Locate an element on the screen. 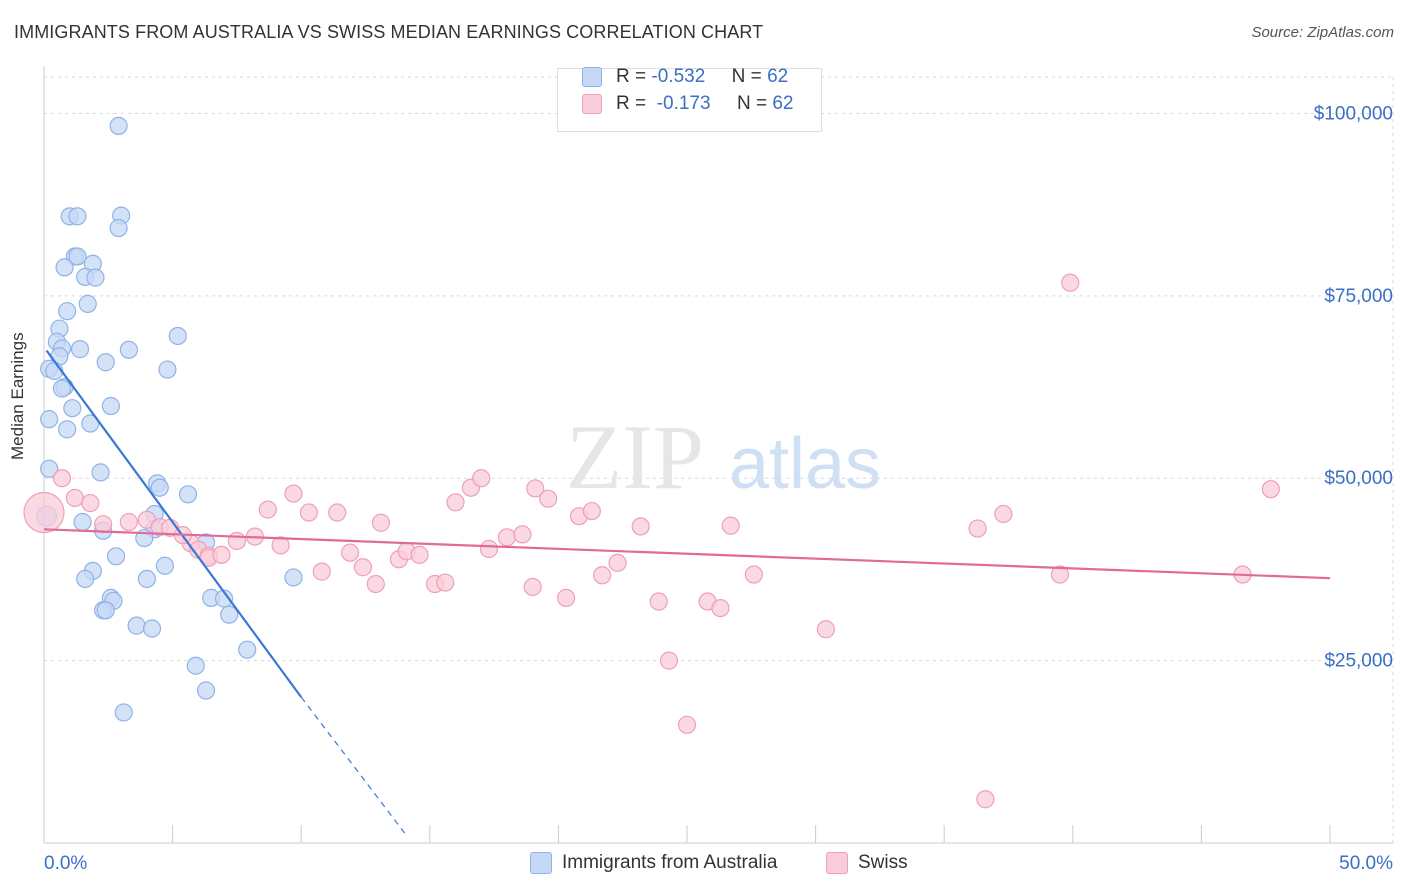 The height and width of the screenshot is (892, 1406). bottom-legend-swatch-australia is located at coordinates (541, 863).